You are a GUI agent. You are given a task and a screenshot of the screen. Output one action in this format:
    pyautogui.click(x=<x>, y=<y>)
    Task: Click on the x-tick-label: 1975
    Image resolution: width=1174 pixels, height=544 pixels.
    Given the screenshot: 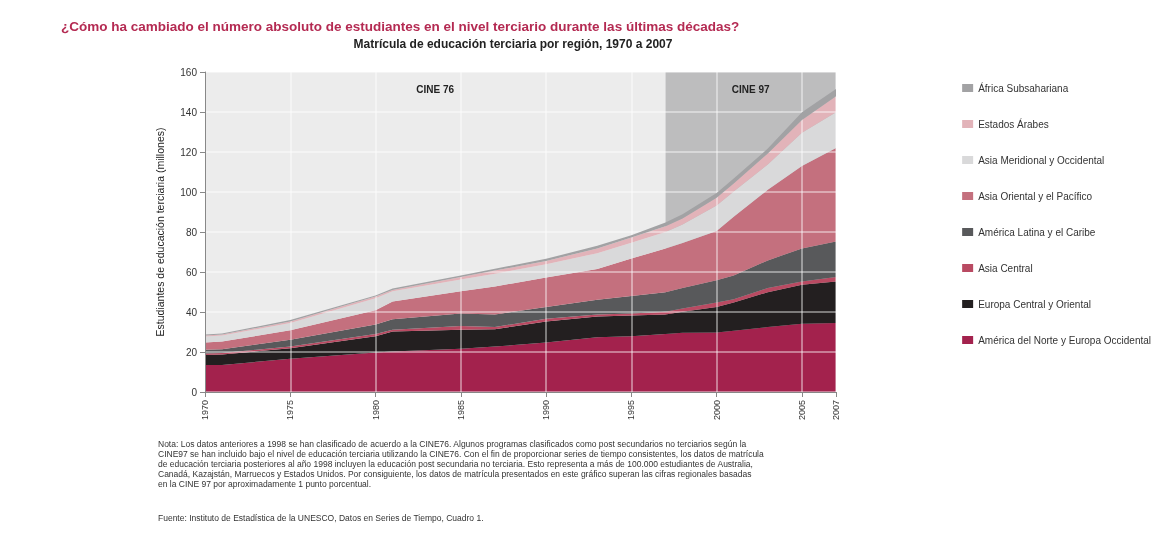 What is the action you would take?
    pyautogui.click(x=290, y=410)
    